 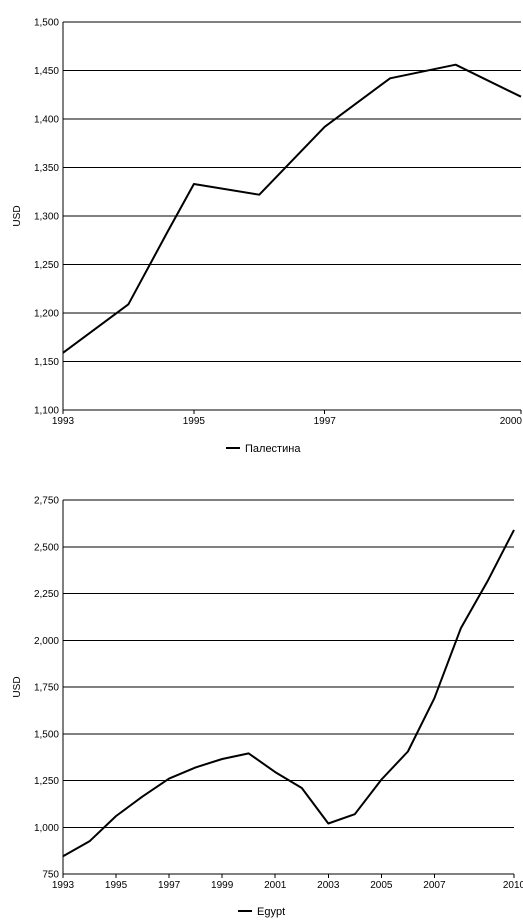 What do you see at coordinates (46, 411) in the screenshot?
I see `y-tick-label: 1,100` at bounding box center [46, 411].